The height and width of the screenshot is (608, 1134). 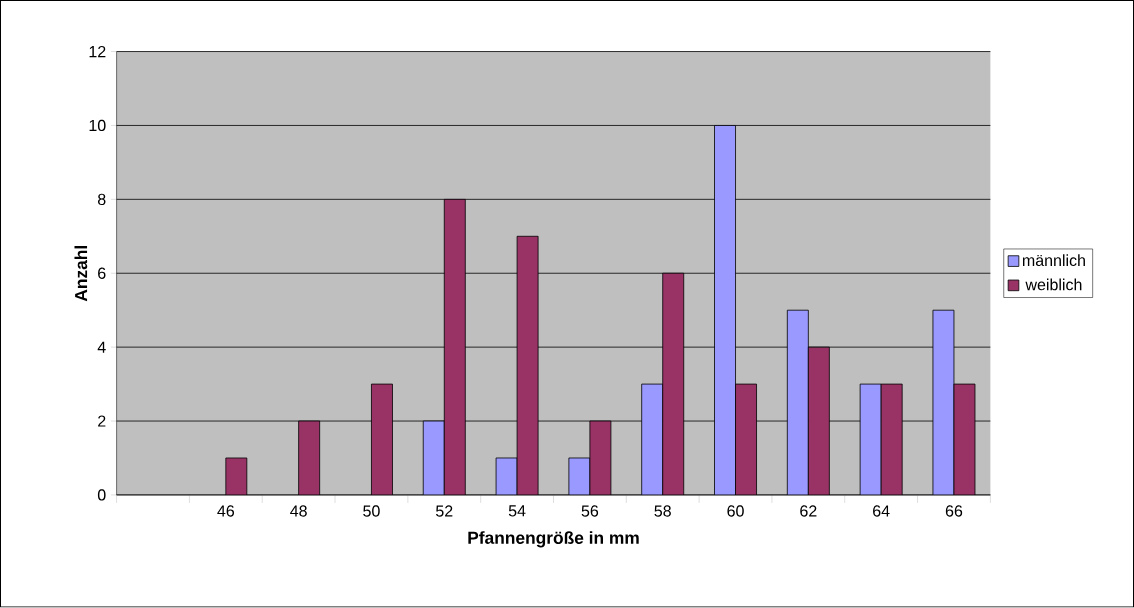 What do you see at coordinates (226, 511) in the screenshot?
I see `x-tick-label: 46` at bounding box center [226, 511].